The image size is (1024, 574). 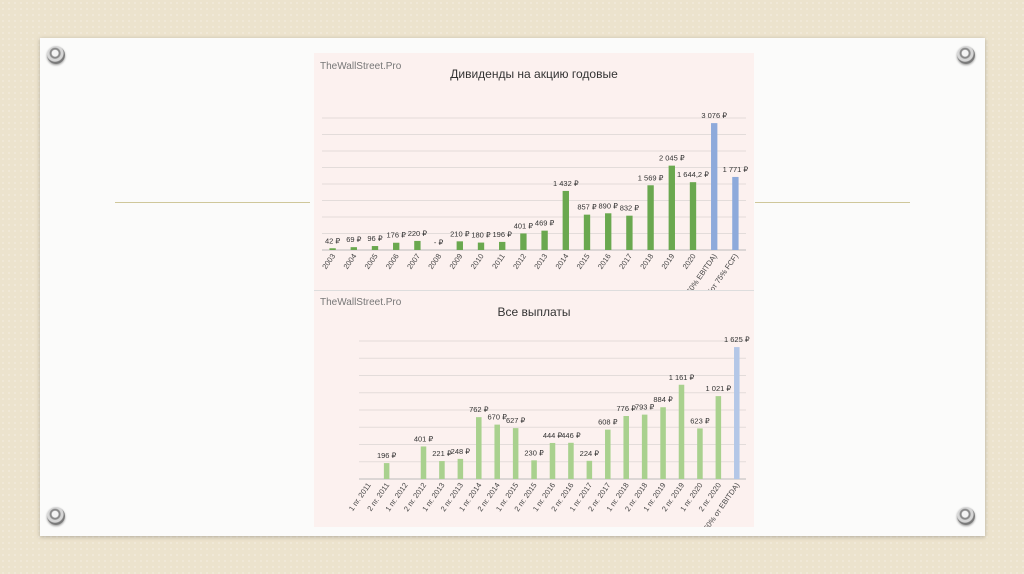 I want to click on tick-label: 2007, so click(x=413, y=261).